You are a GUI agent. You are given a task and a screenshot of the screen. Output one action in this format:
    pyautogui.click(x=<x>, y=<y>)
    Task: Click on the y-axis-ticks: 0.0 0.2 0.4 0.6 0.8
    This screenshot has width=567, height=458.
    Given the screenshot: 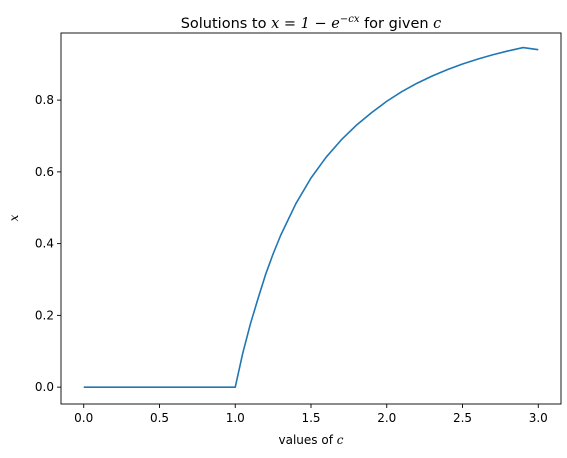 What is the action you would take?
    pyautogui.click(x=48, y=243)
    